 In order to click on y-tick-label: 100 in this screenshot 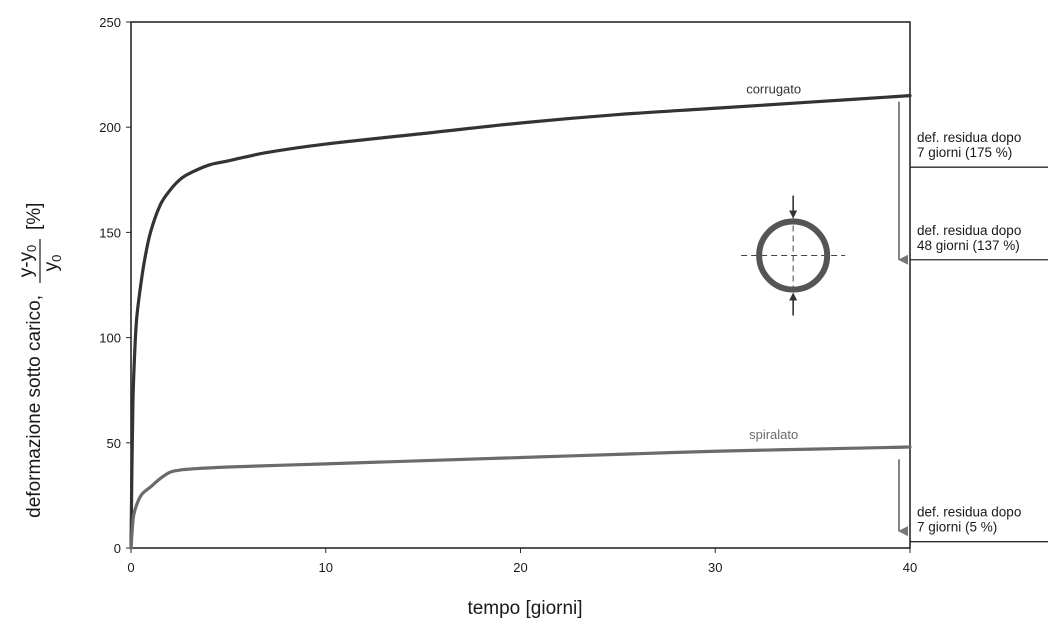, I will do `click(110, 338)`.